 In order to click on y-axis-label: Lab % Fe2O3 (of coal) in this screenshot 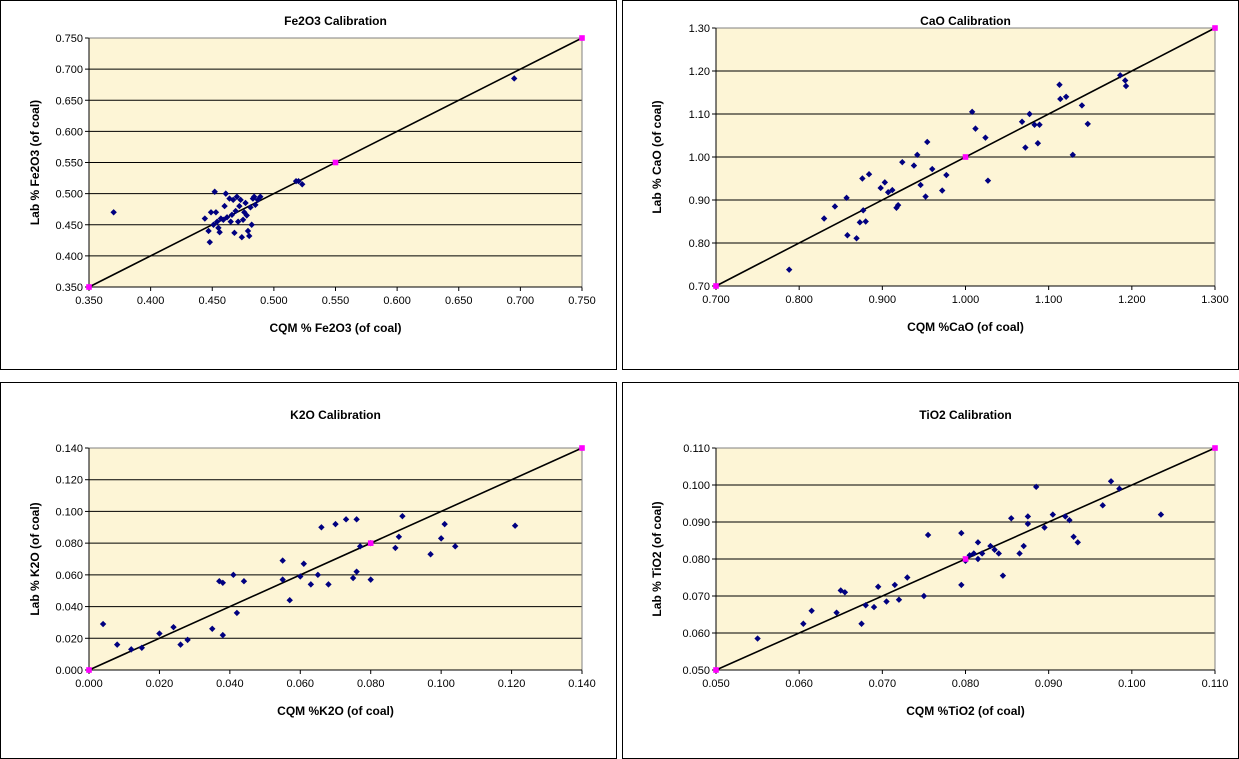, I will do `click(35, 162)`.